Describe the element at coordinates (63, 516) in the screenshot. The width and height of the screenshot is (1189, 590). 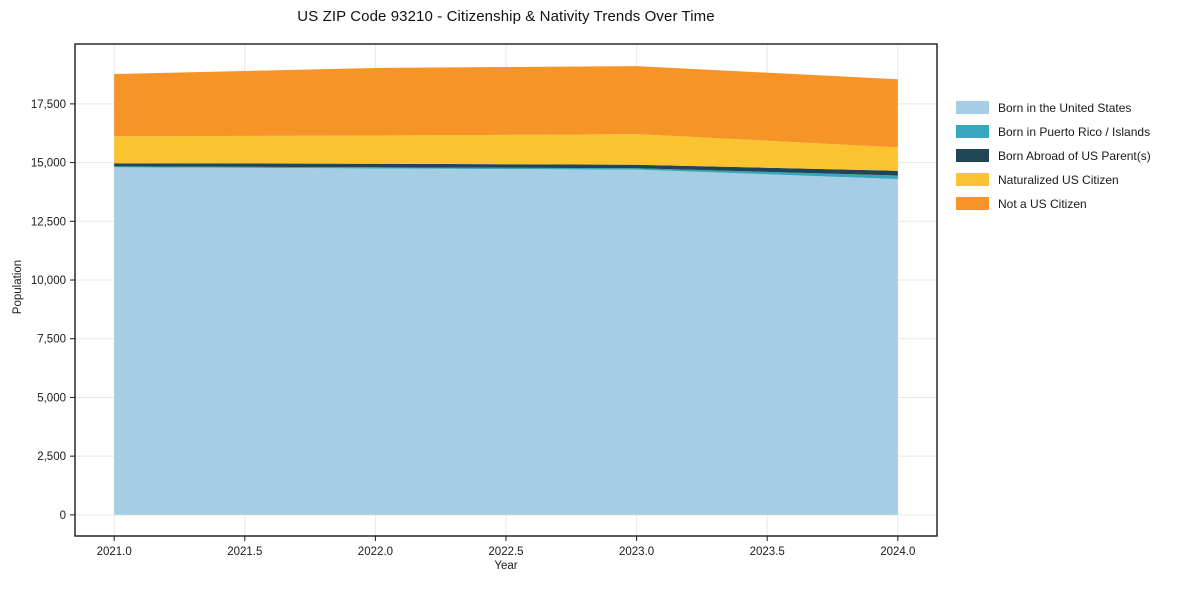
I see `y-tick-label: 0` at that location.